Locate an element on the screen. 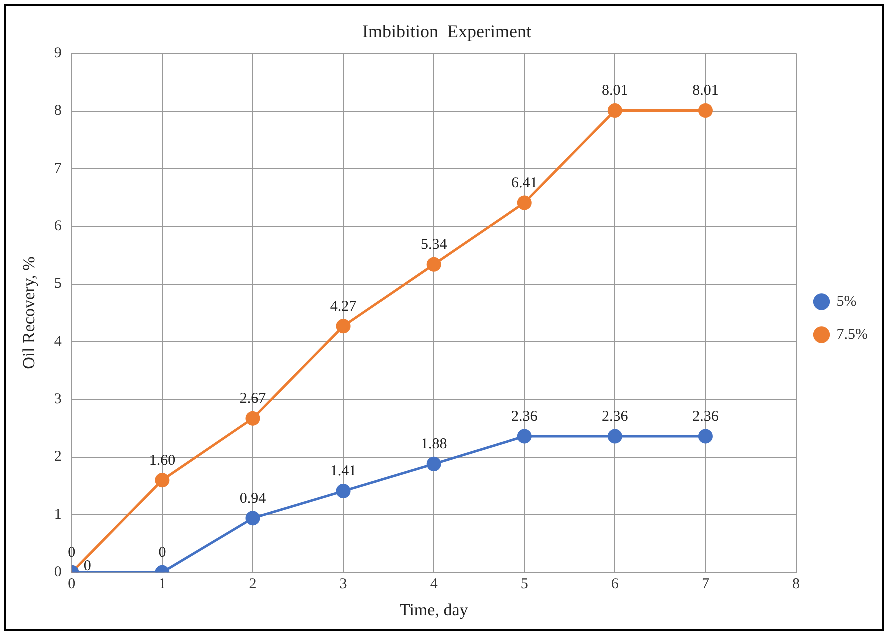 Image resolution: width=890 pixels, height=637 pixels. y-tick-label: 5 is located at coordinates (58, 284).